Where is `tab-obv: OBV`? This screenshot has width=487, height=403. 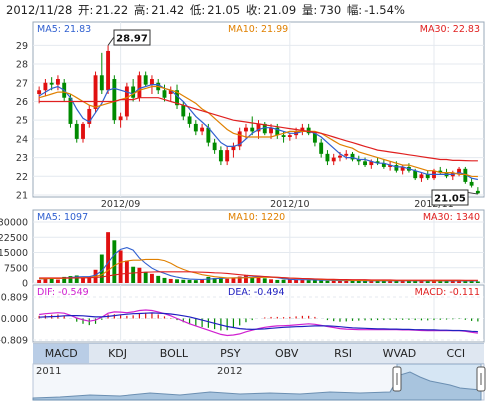
tab-obv: OBV is located at coordinates (286, 353).